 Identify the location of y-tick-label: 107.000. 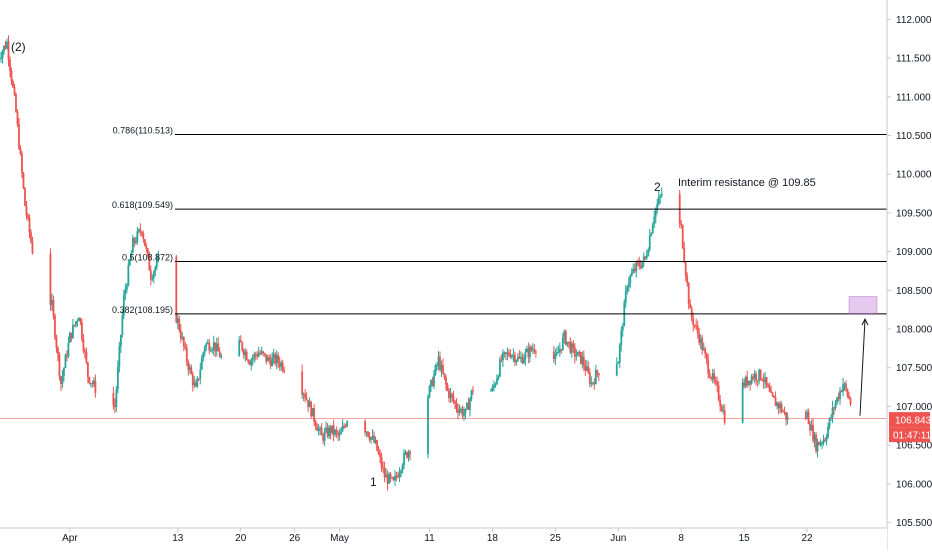
(914, 407).